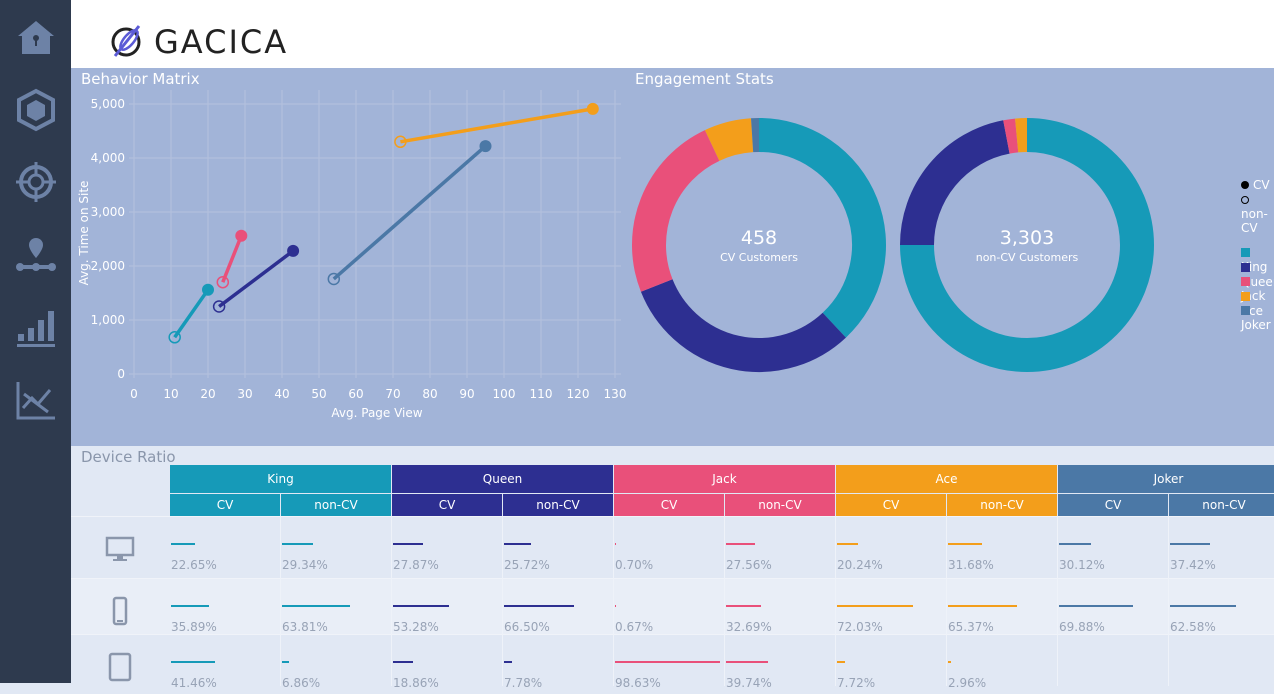 This screenshot has width=1274, height=694. I want to click on x-tick-label: 20, so click(207, 394).